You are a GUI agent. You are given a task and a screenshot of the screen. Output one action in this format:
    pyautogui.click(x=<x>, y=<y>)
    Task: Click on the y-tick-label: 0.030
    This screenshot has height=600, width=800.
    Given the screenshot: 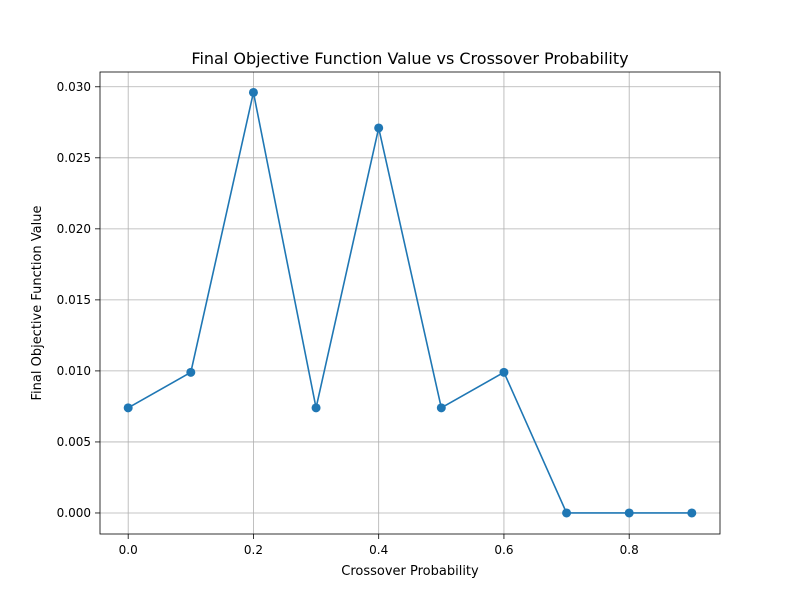 What is the action you would take?
    pyautogui.click(x=74, y=87)
    